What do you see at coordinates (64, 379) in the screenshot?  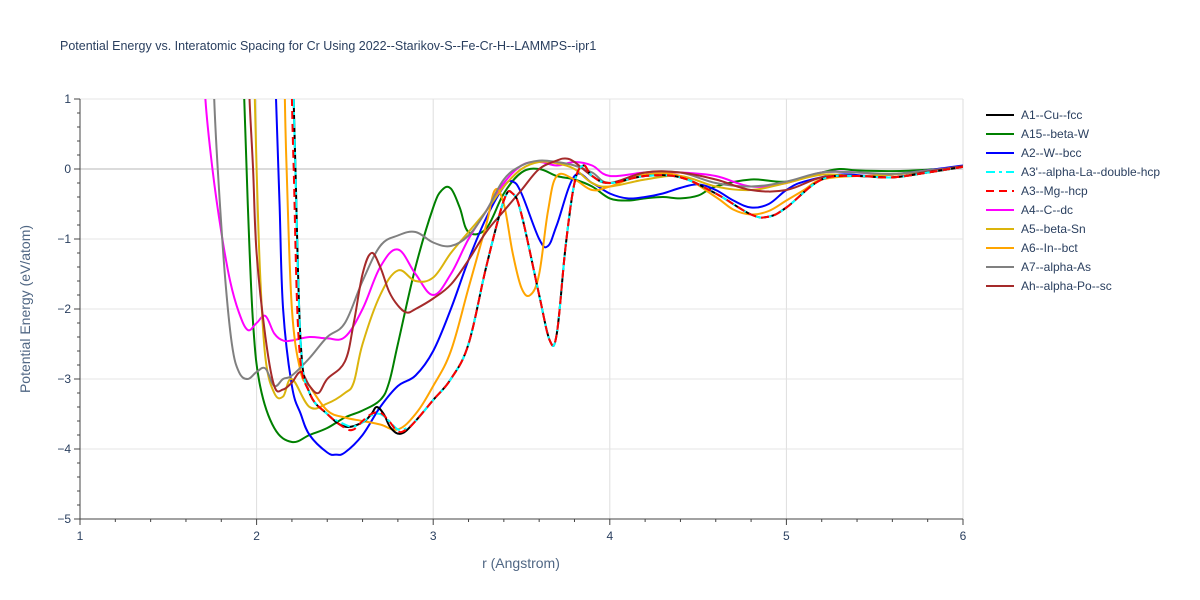 I see `y-tick-label: −3` at bounding box center [64, 379].